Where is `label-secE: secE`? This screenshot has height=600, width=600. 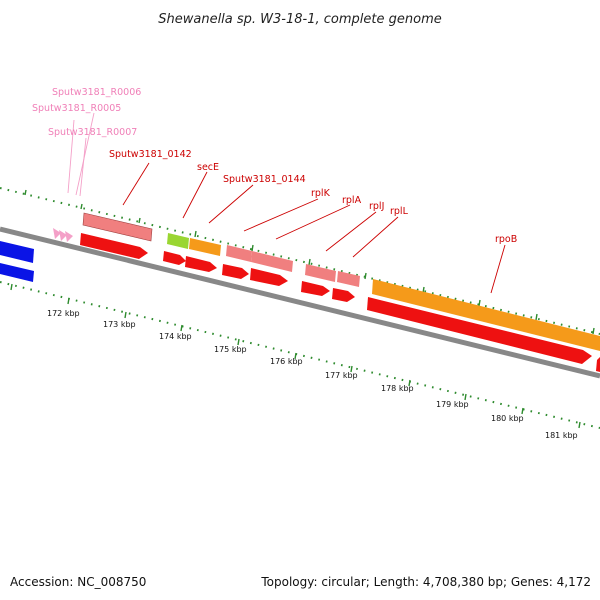 label-secE: secE is located at coordinates (208, 167).